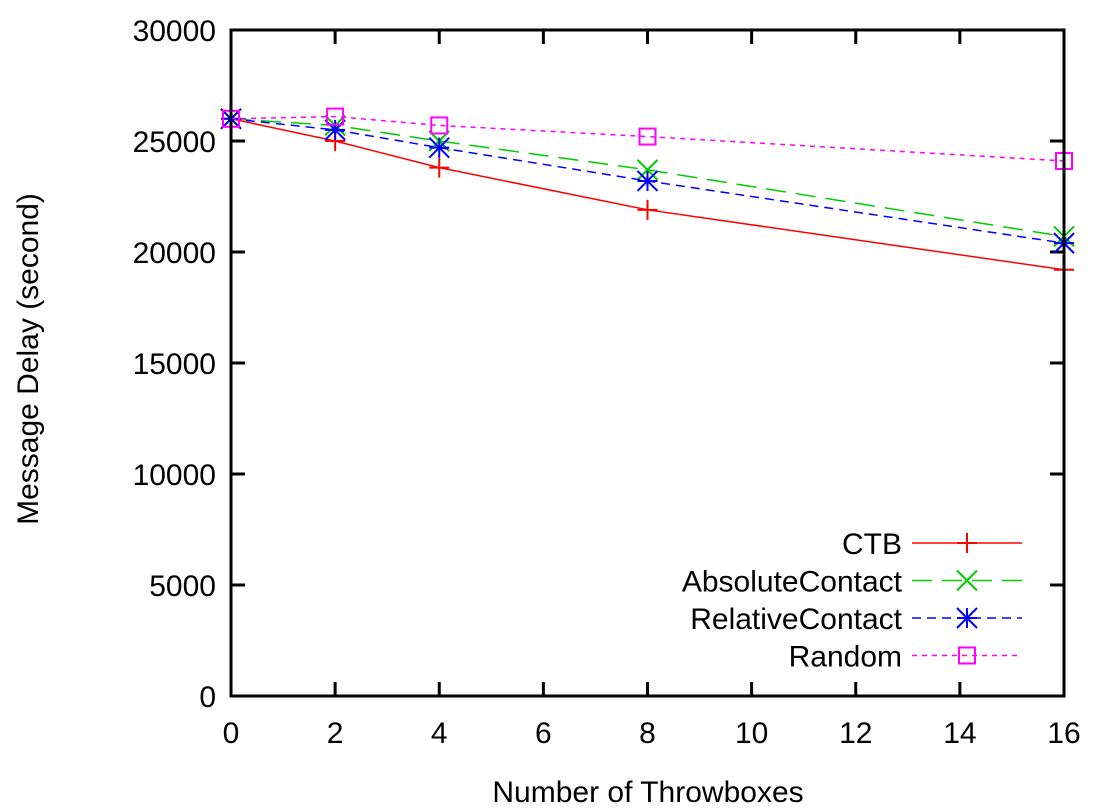  What do you see at coordinates (647, 792) in the screenshot?
I see `x-axis-label: Number of Throwboxes` at bounding box center [647, 792].